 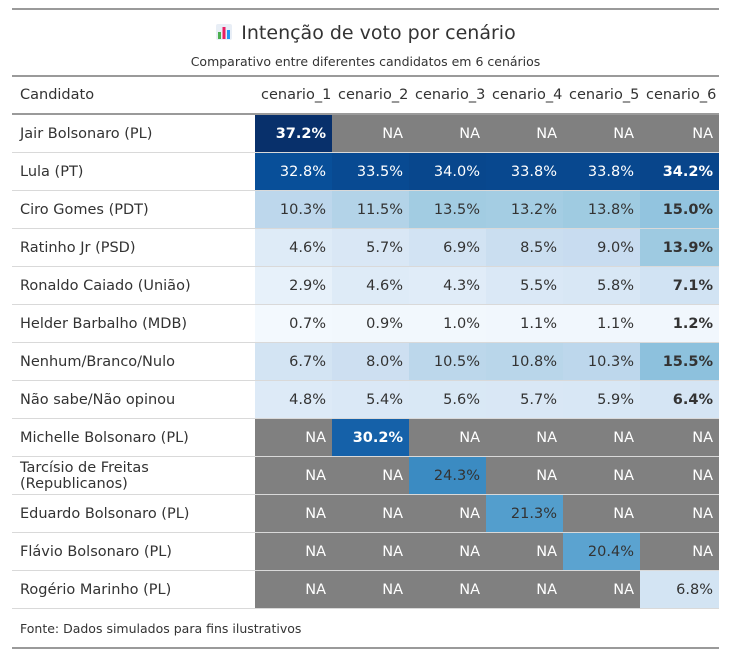 What do you see at coordinates (524, 513) in the screenshot?
I see `value-cell: 21.3%` at bounding box center [524, 513].